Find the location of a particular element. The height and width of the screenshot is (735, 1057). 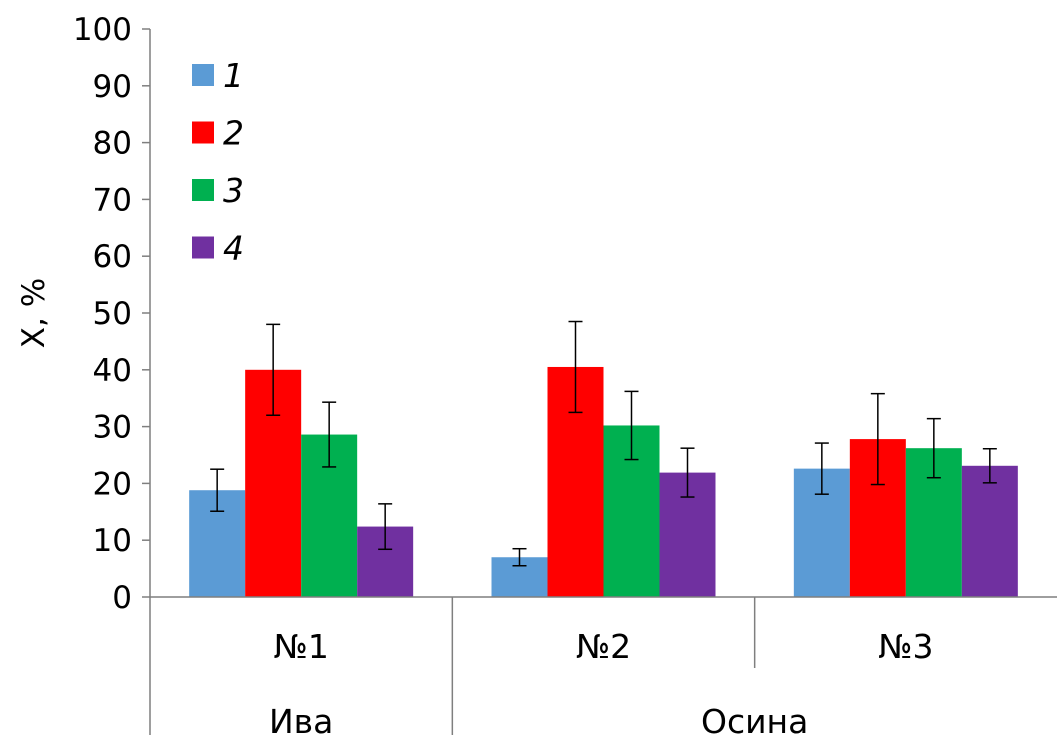

legend-label-1: 1 is located at coordinates (233, 75).